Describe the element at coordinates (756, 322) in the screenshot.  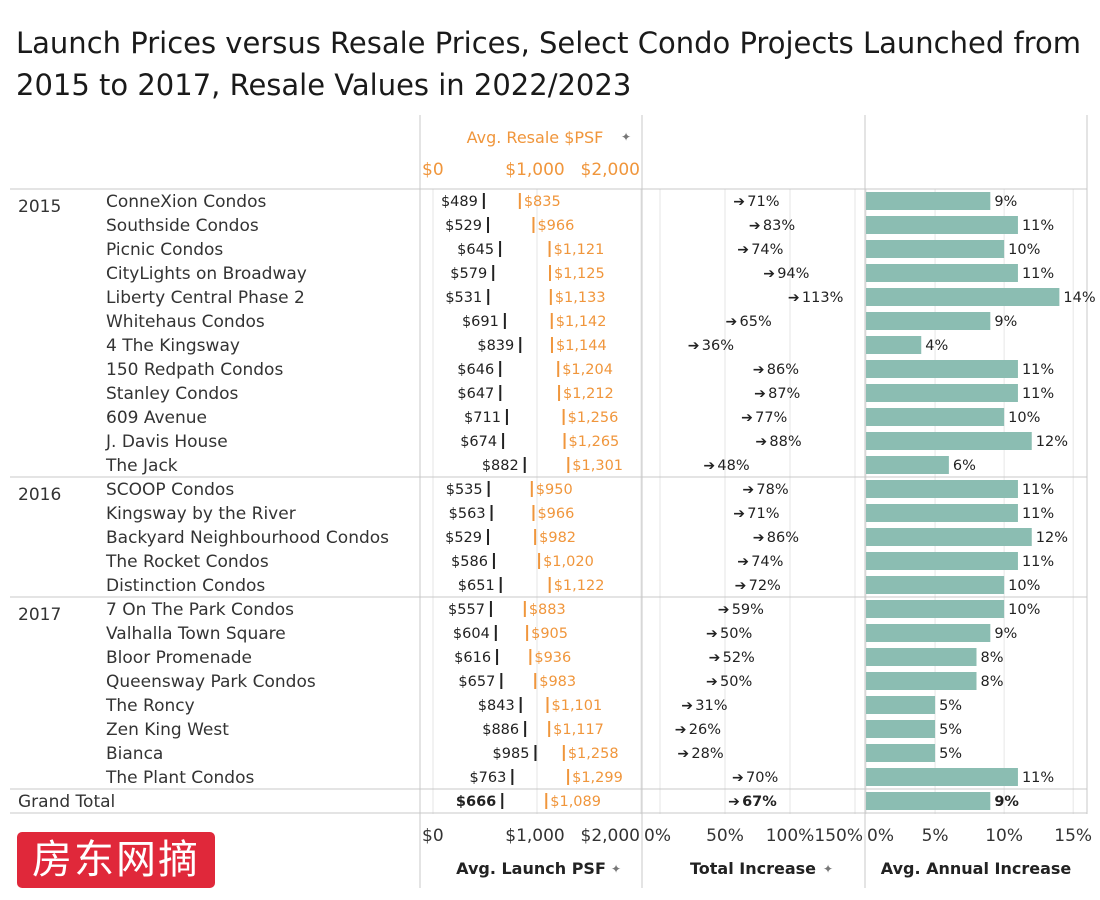
I see `total-increase-label: 65%` at that location.